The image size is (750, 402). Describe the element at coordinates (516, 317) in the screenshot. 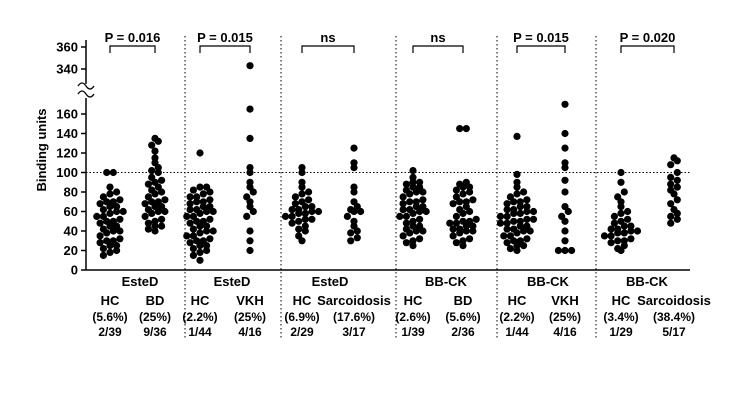

I see `group-percent-label: (2.2%)` at that location.